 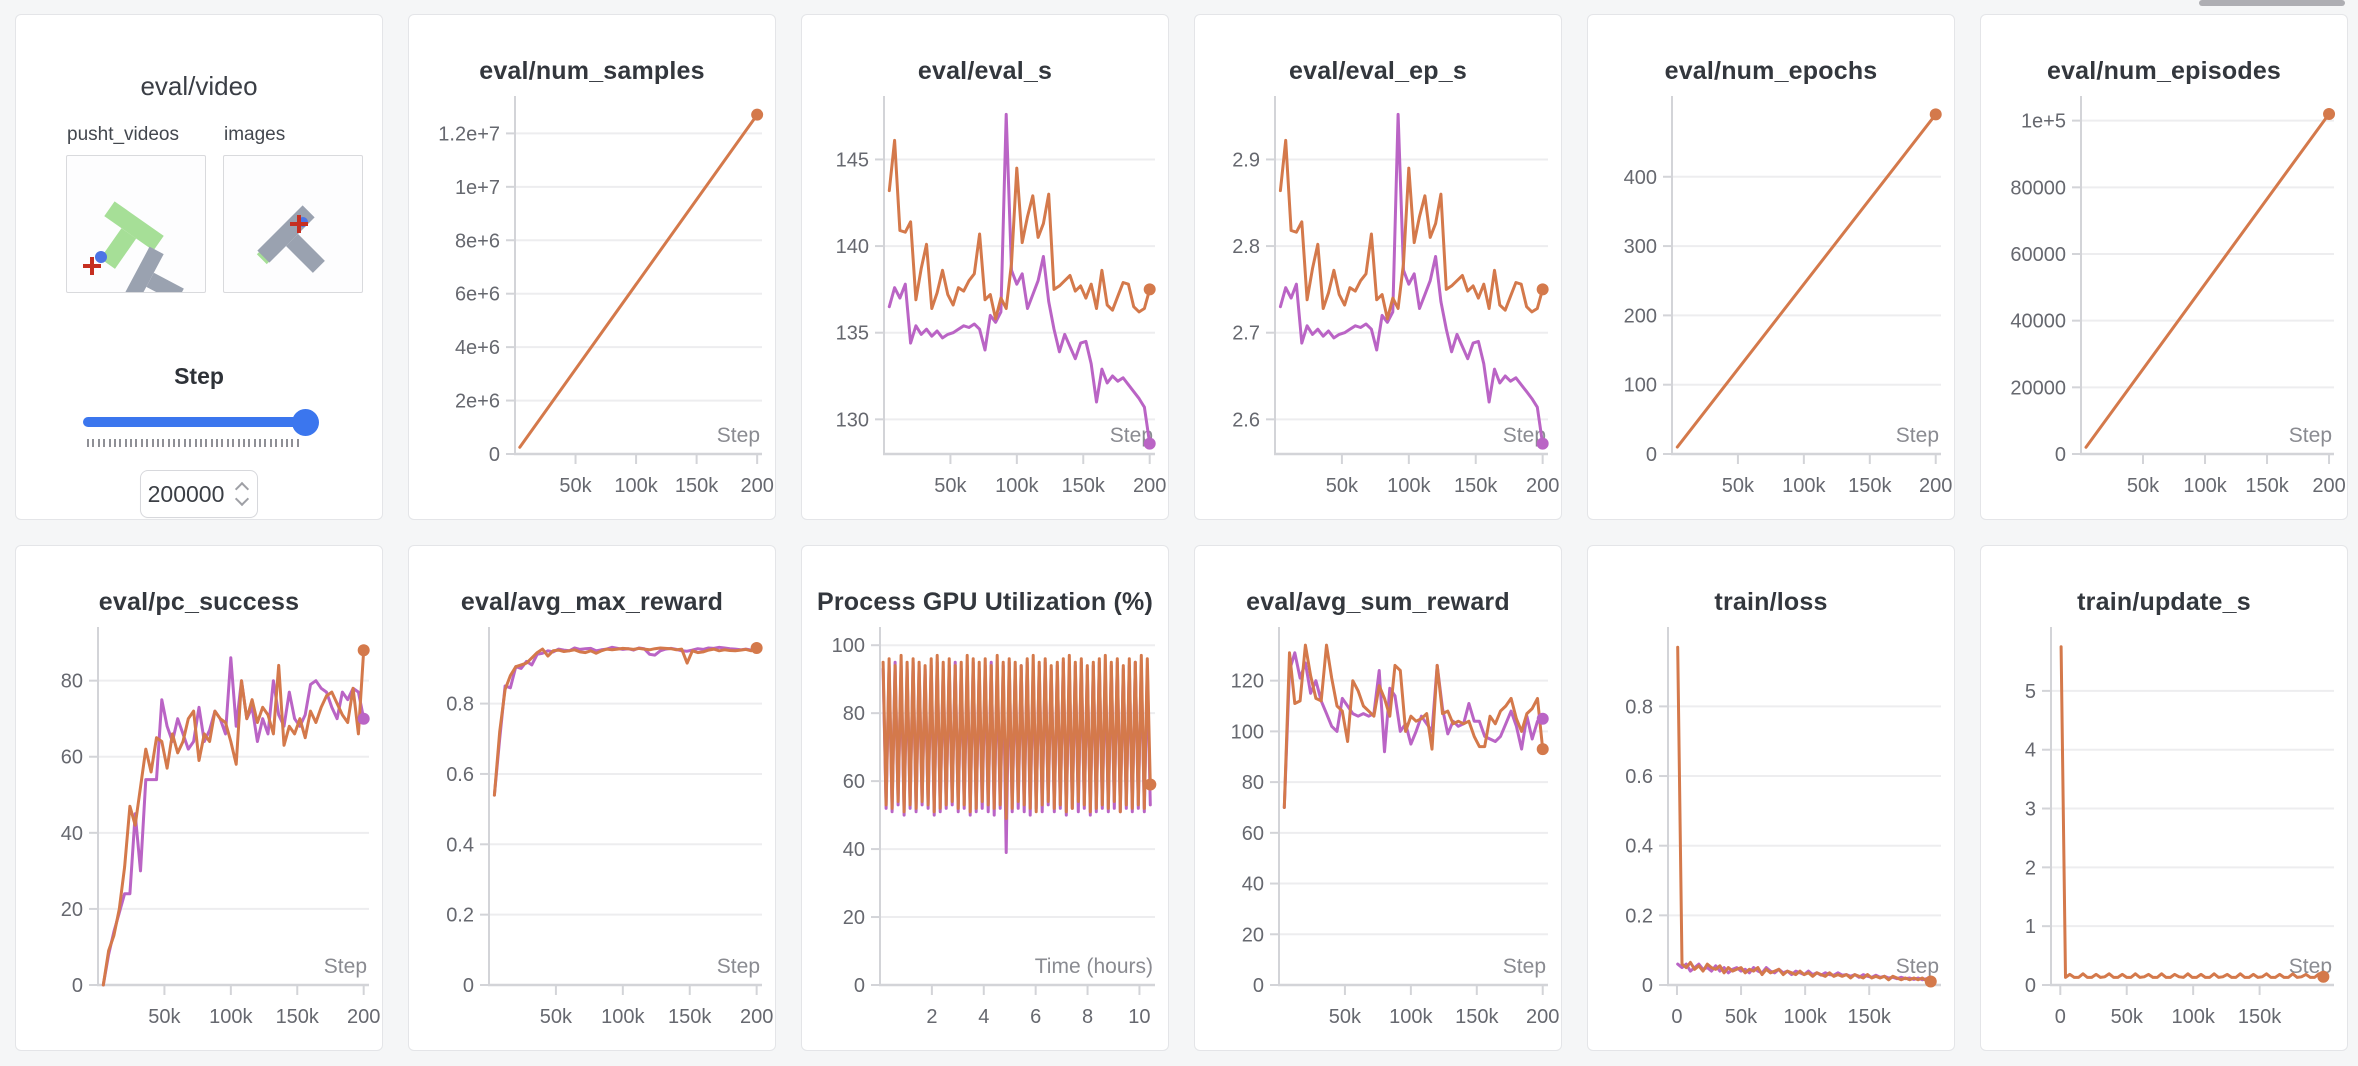 I want to click on horizontal-scrollbar-thumb, so click(x=2272, y=3).